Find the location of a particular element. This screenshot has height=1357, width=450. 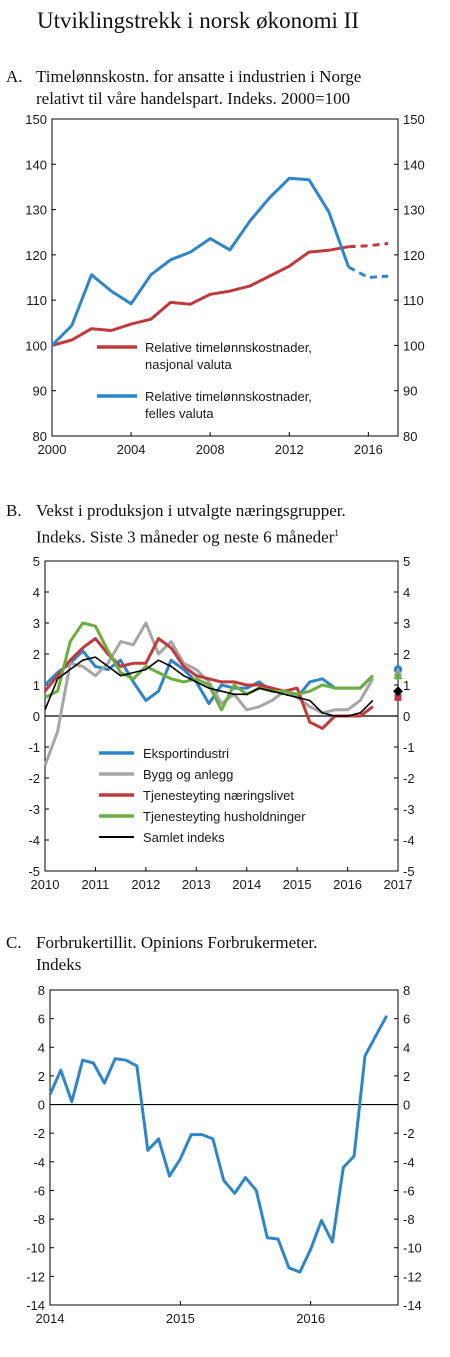

y-tick-label-left: 100 is located at coordinates (36, 345).